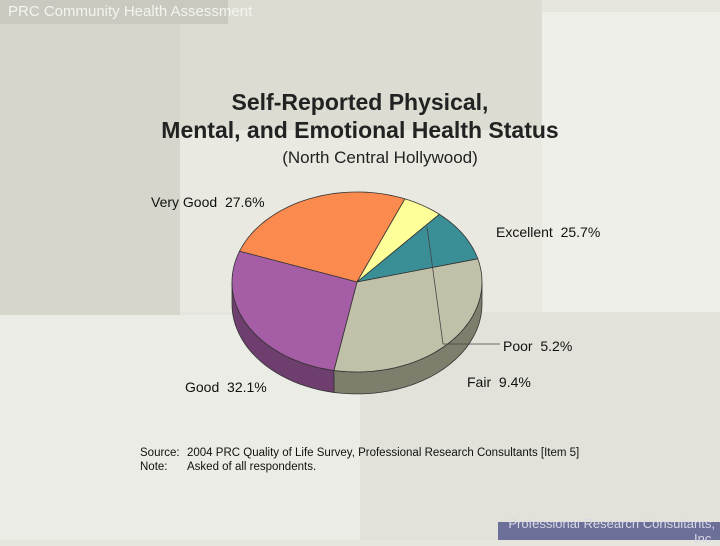  I want to click on slice-label-fair: Fair 9.4%, so click(499, 382).